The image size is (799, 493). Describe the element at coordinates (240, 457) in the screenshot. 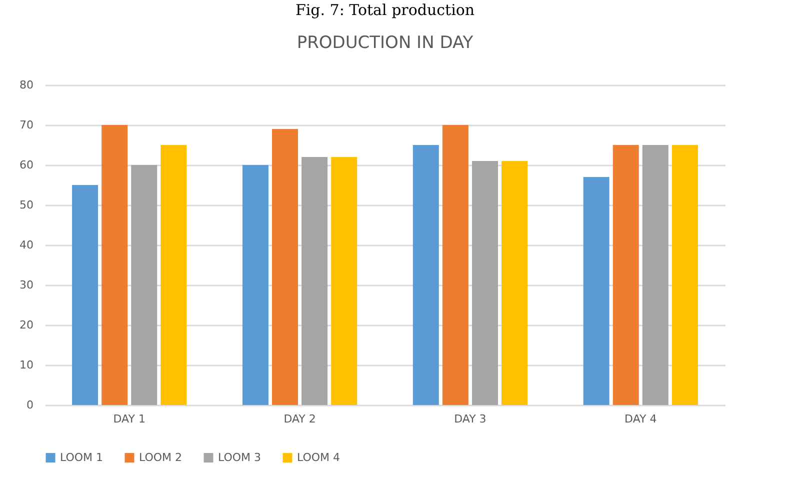

I see `legend-label: LOOM 3` at that location.